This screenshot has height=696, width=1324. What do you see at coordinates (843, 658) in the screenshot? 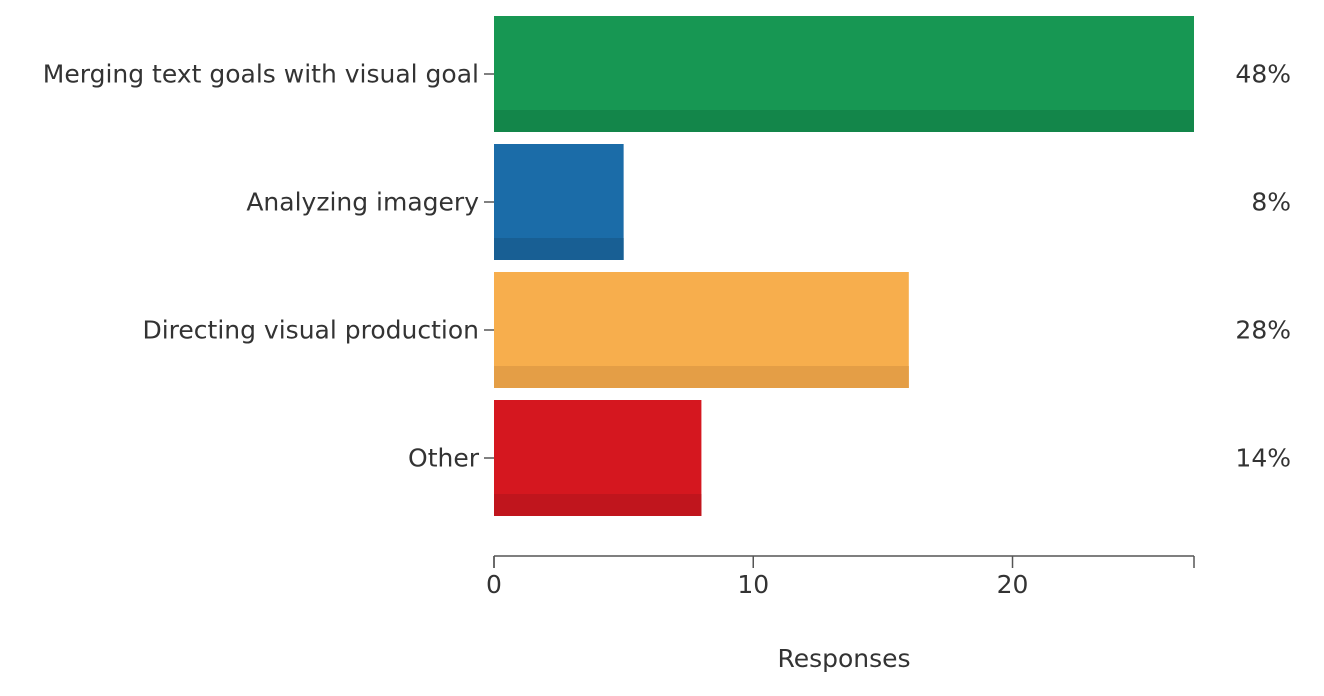
I see `x-axis-title: Responses` at bounding box center [843, 658].